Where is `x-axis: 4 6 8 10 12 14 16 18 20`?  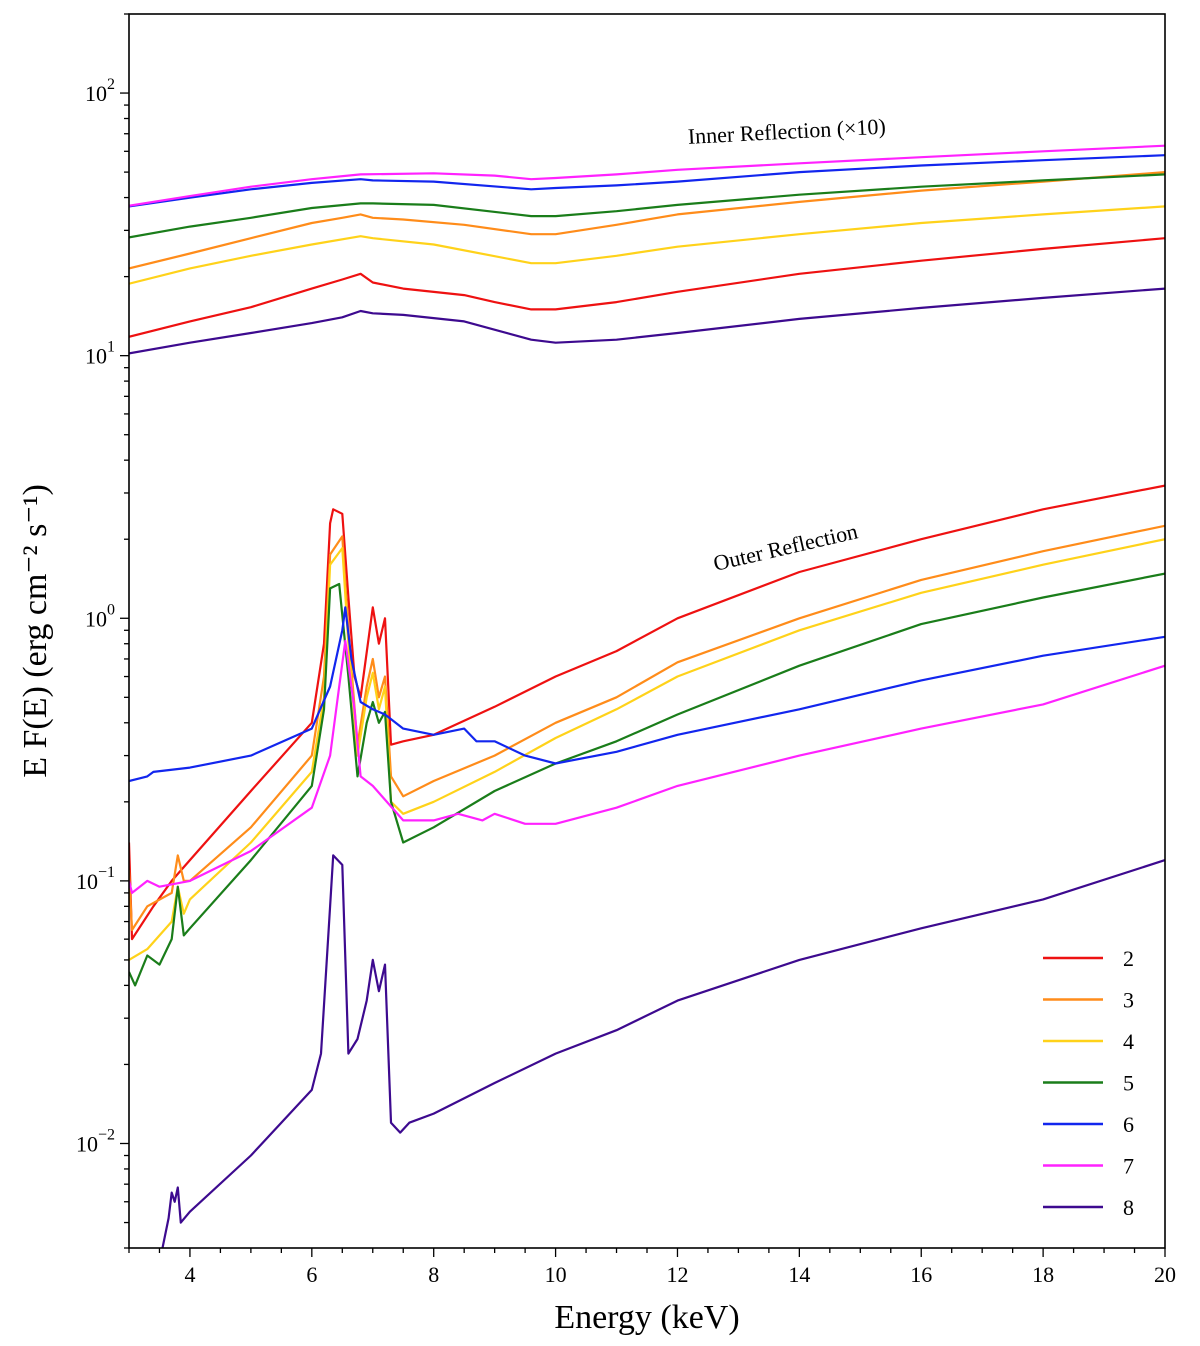 x-axis: 4 6 8 10 12 14 16 18 20 is located at coordinates (652, 1267).